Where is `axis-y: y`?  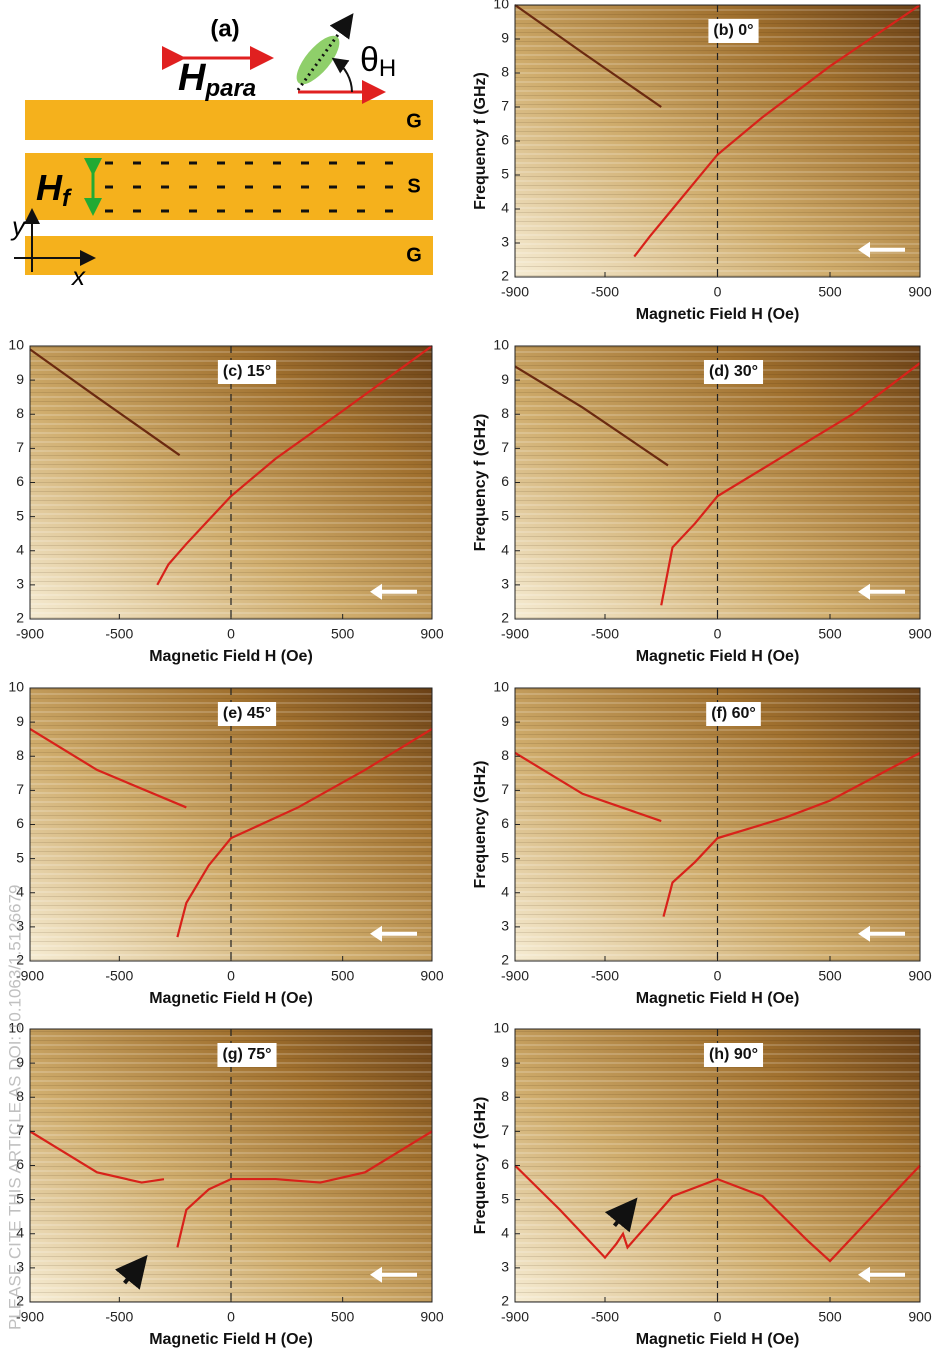
axis-y: y is located at coordinates (18, 226).